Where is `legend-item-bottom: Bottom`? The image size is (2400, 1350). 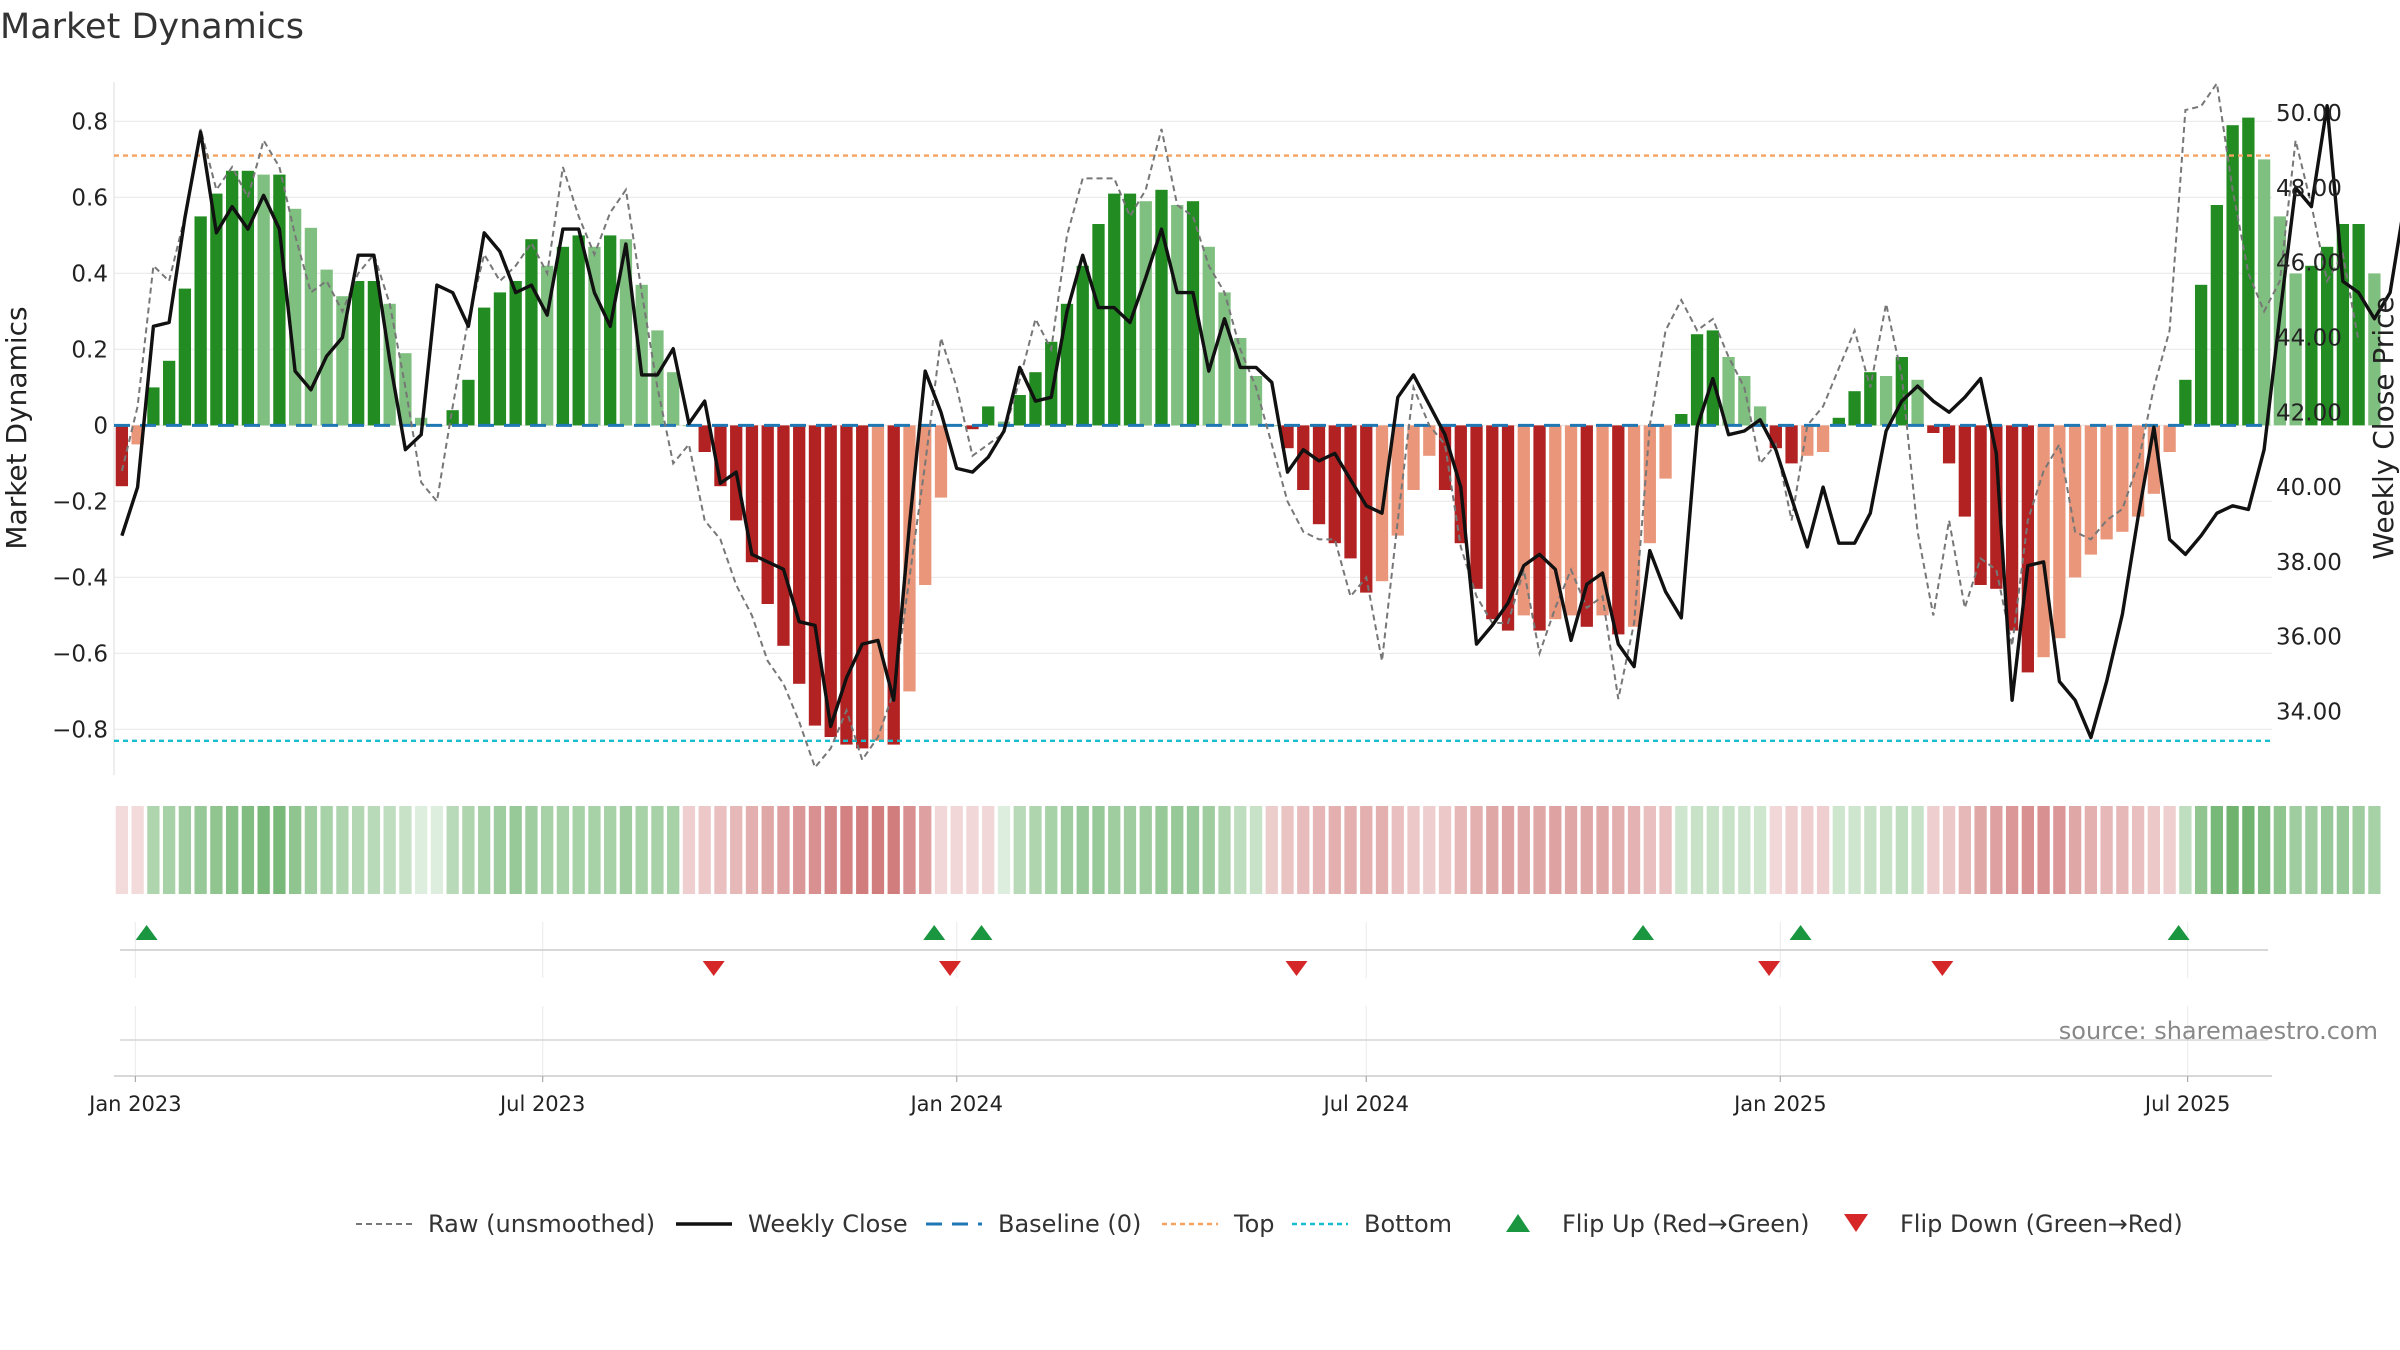 legend-item-bottom: Bottom is located at coordinates (1372, 1224).